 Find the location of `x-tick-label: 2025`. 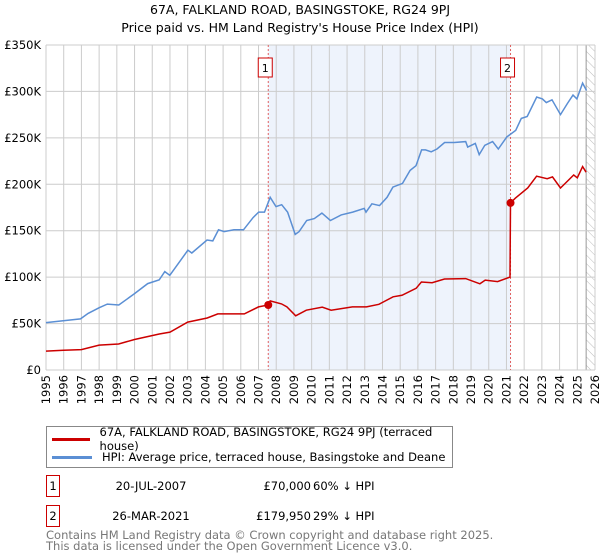

x-tick-label: 2025 is located at coordinates (577, 389).